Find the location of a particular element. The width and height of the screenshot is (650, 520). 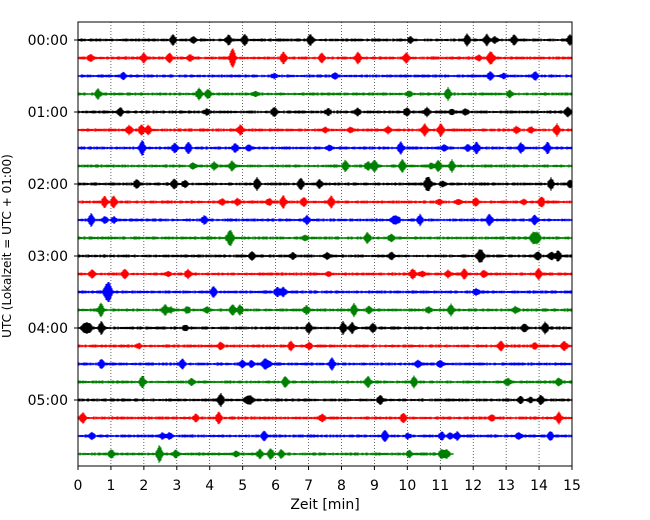

y-axis-label: UTC (Lokalzeit = UTC + 01:00) is located at coordinates (7, 246).